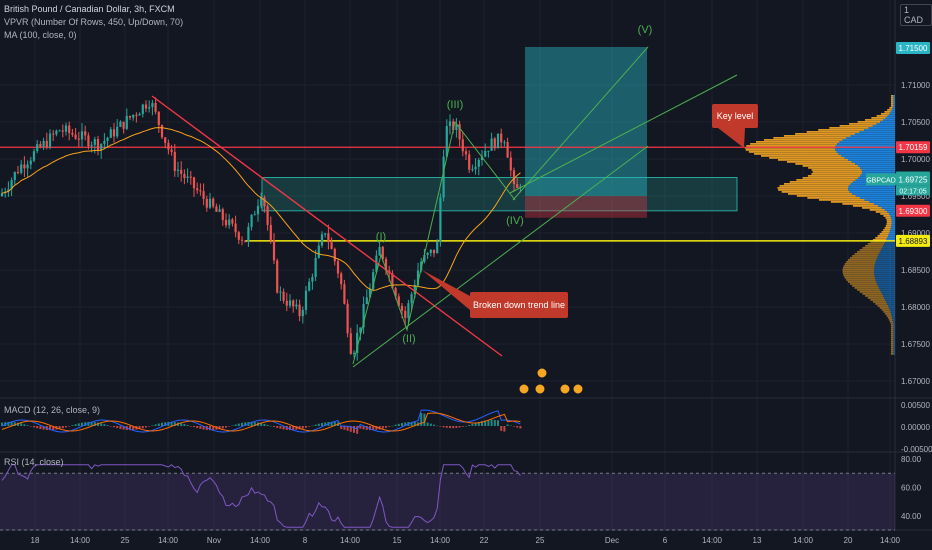  Describe the element at coordinates (915, 381) in the screenshot. I see `y-tick-label: 1.67000` at that location.